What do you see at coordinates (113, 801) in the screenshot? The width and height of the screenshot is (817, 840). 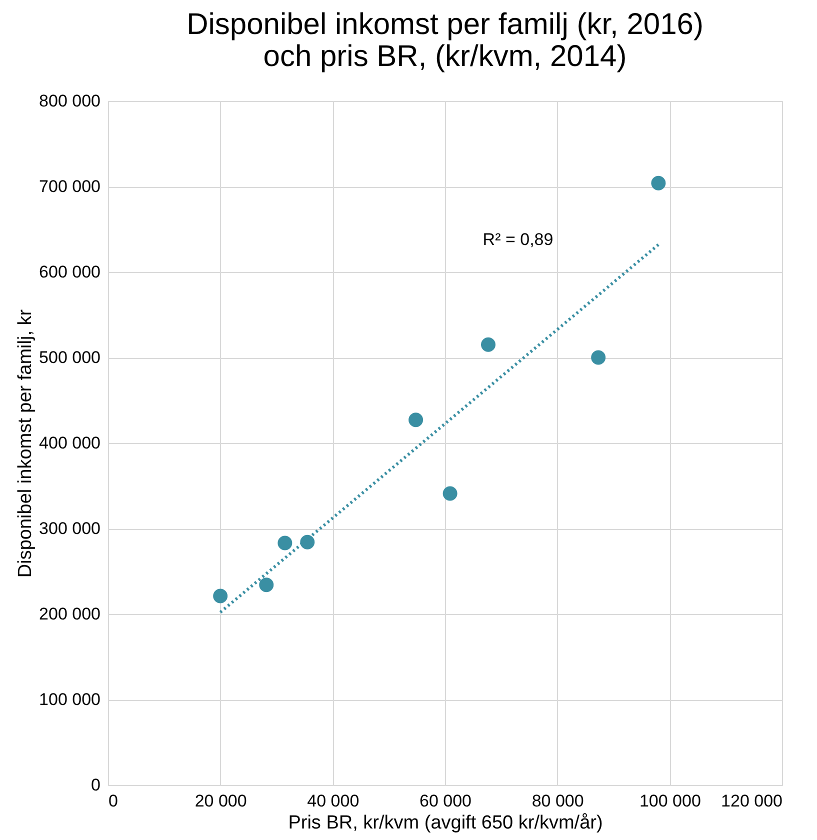 I see `x-tick-label: 0` at bounding box center [113, 801].